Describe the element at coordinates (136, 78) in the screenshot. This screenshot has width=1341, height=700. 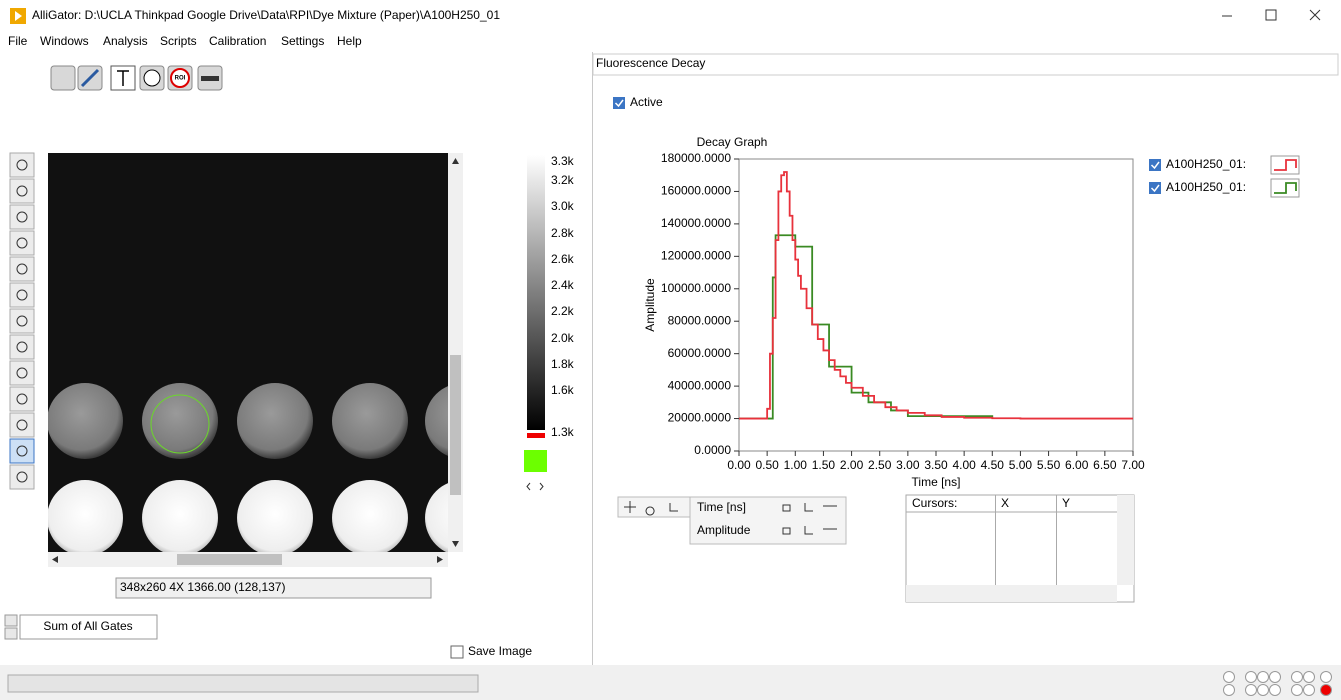
I see `toolbar: ROI` at that location.